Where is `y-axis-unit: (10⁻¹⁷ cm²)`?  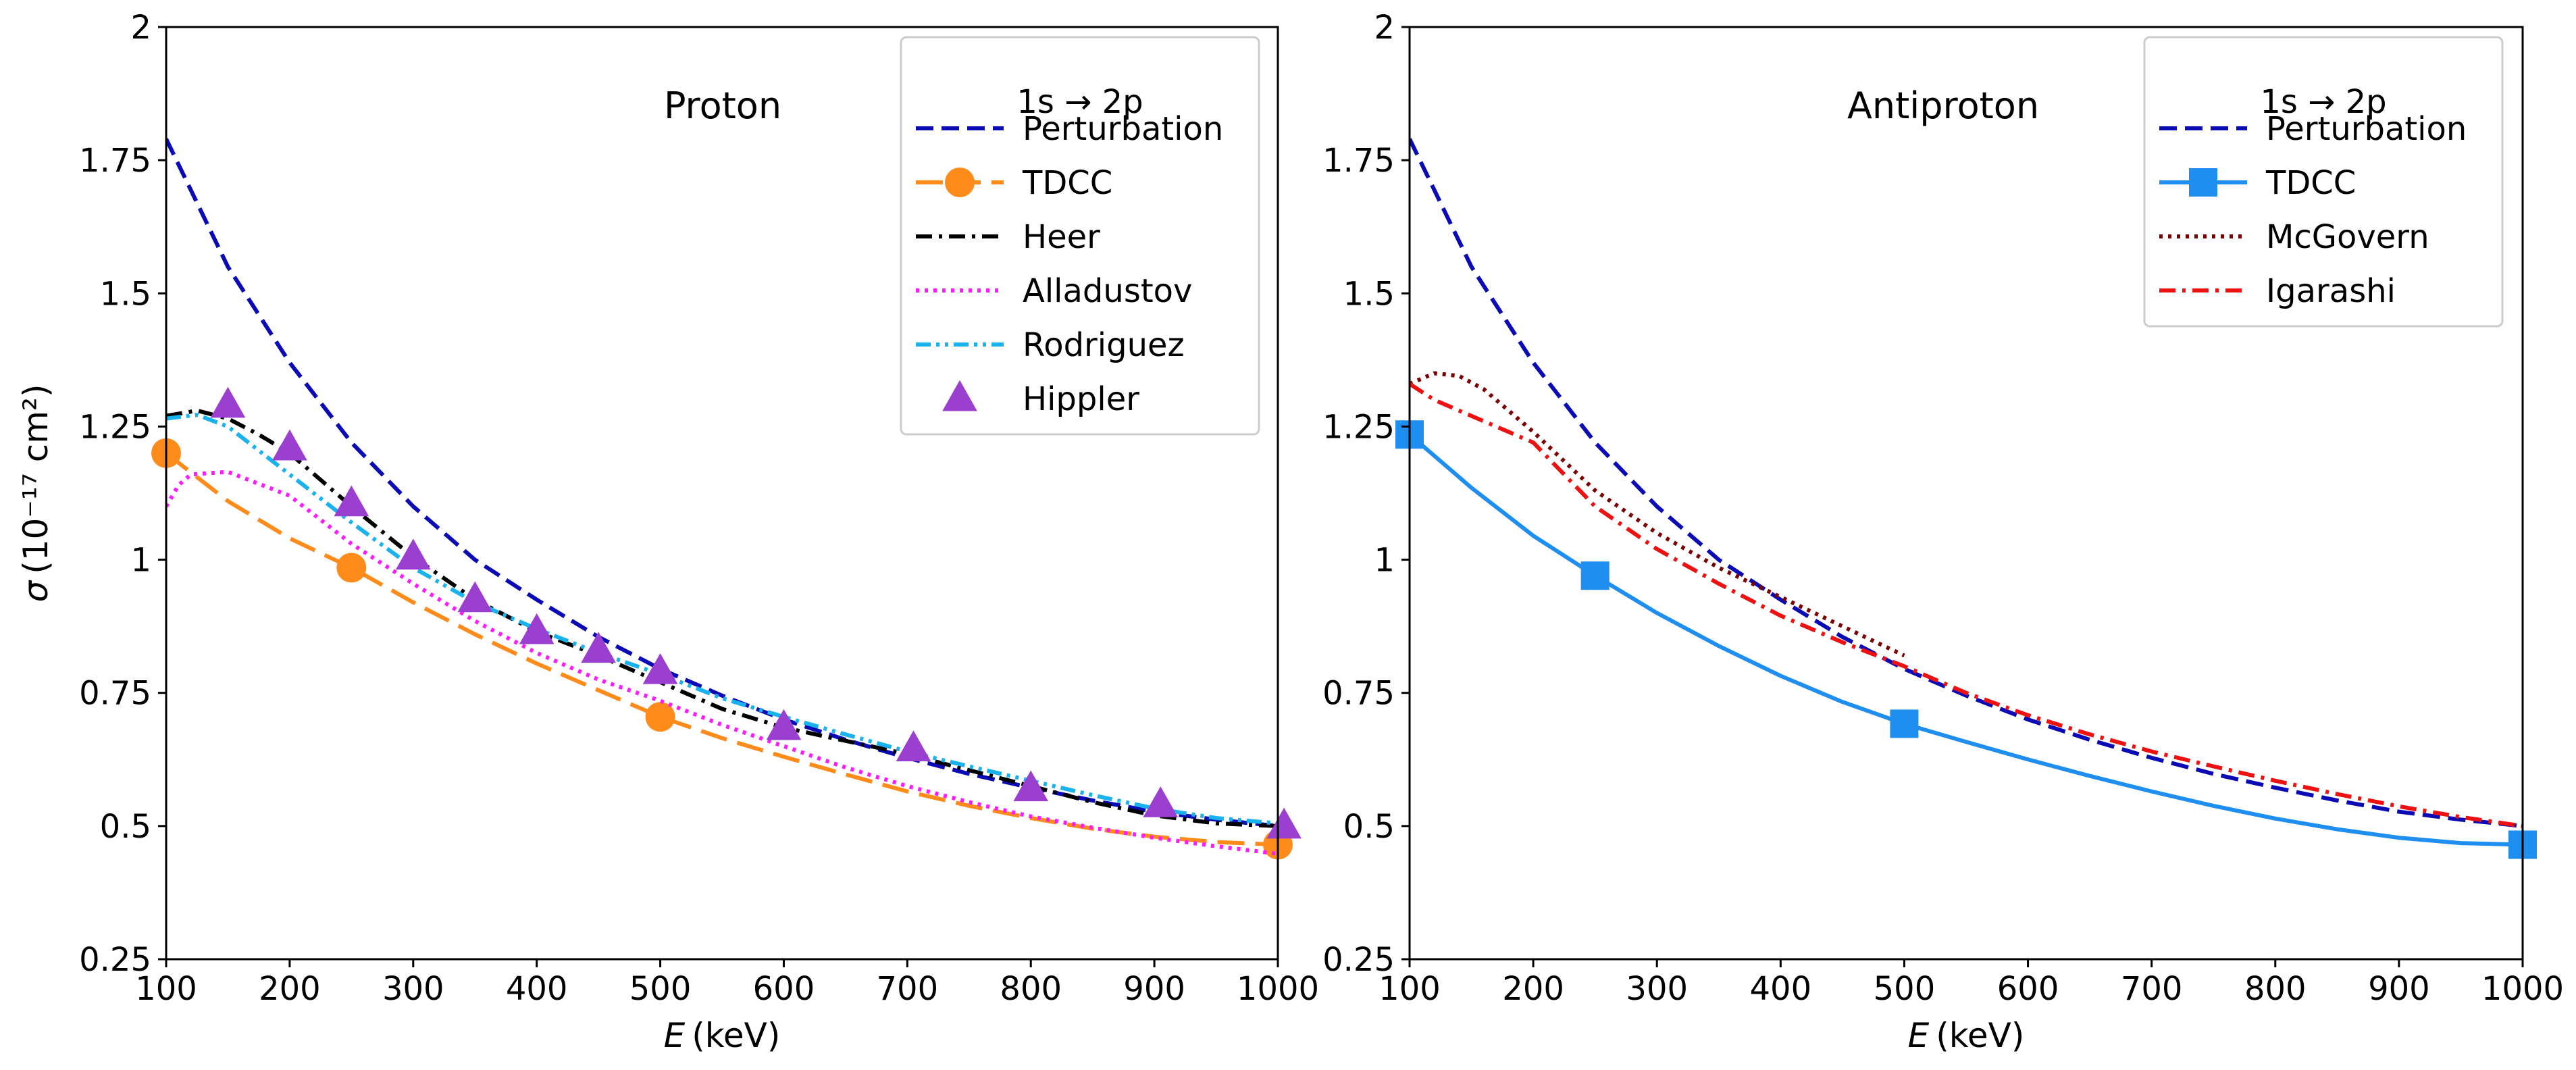
y-axis-unit: (10⁻¹⁷ cm²) is located at coordinates (35, 479).